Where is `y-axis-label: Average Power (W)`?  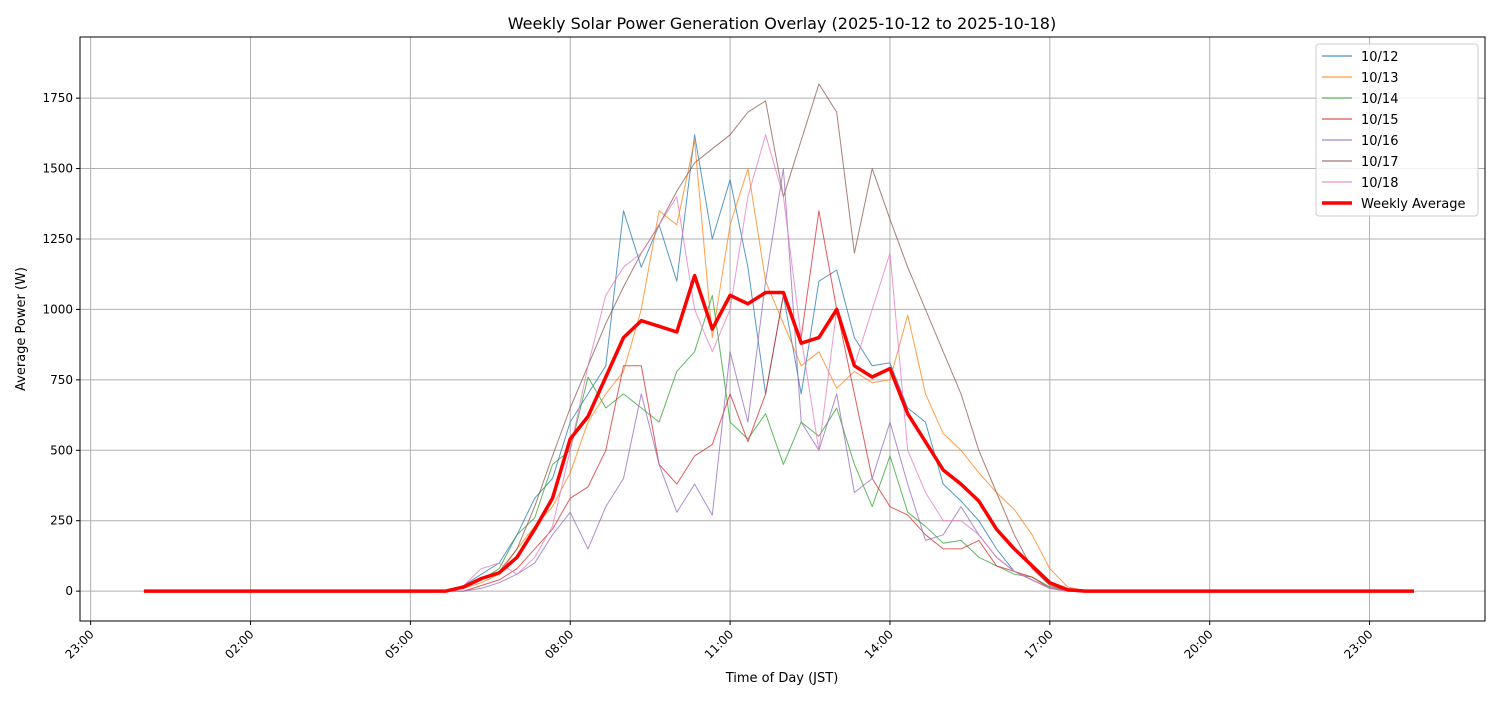
y-axis-label: Average Power (W) is located at coordinates (21, 329).